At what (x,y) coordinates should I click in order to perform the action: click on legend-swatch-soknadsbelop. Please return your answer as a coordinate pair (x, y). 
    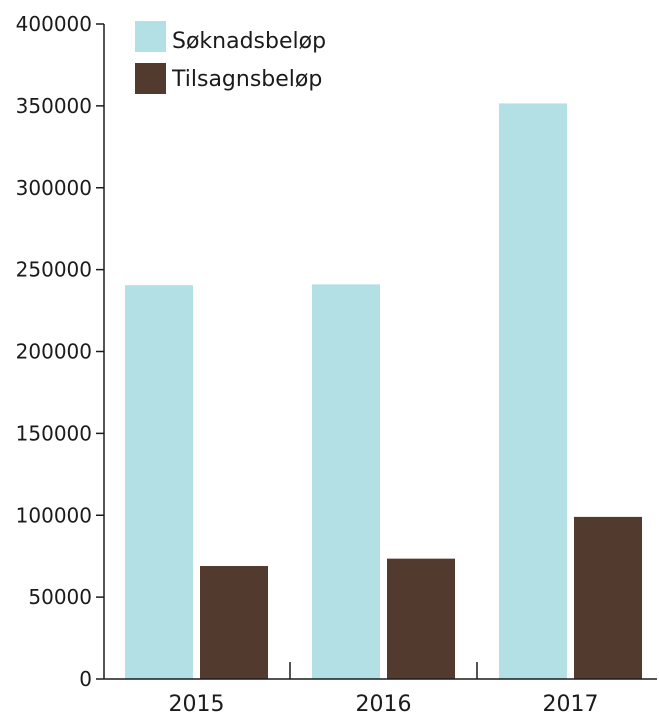
    Looking at the image, I should click on (150, 36).